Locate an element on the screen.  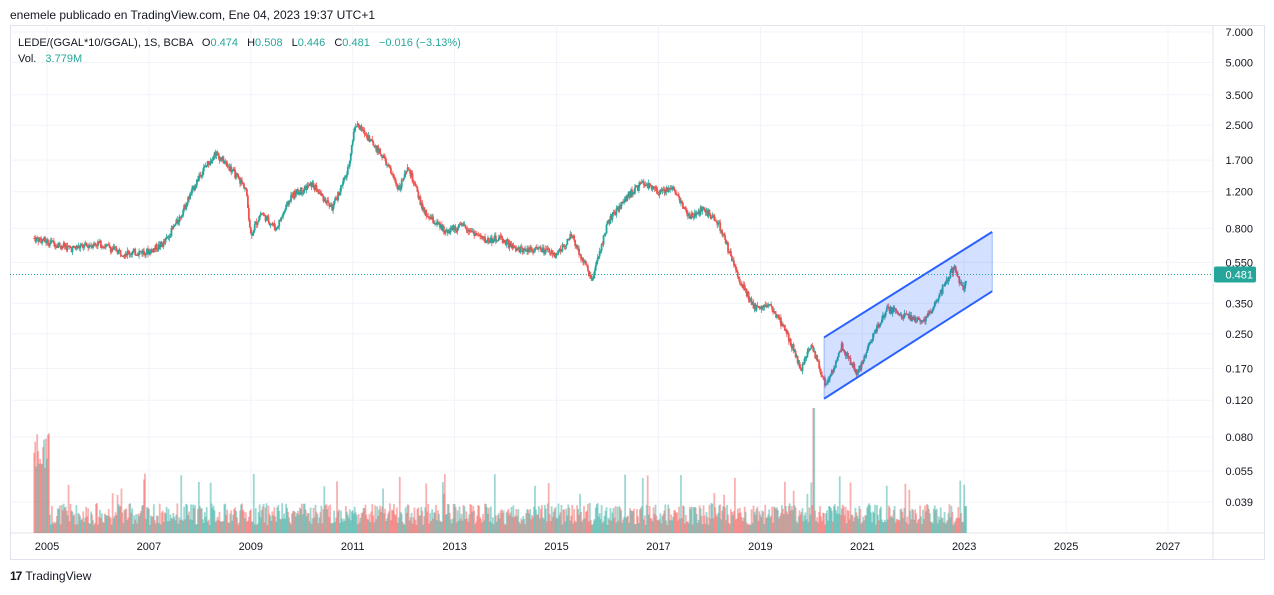
symbol-name: LEDE/(GGAL*10/GGAL), 1S, BCBA is located at coordinates (105, 43).